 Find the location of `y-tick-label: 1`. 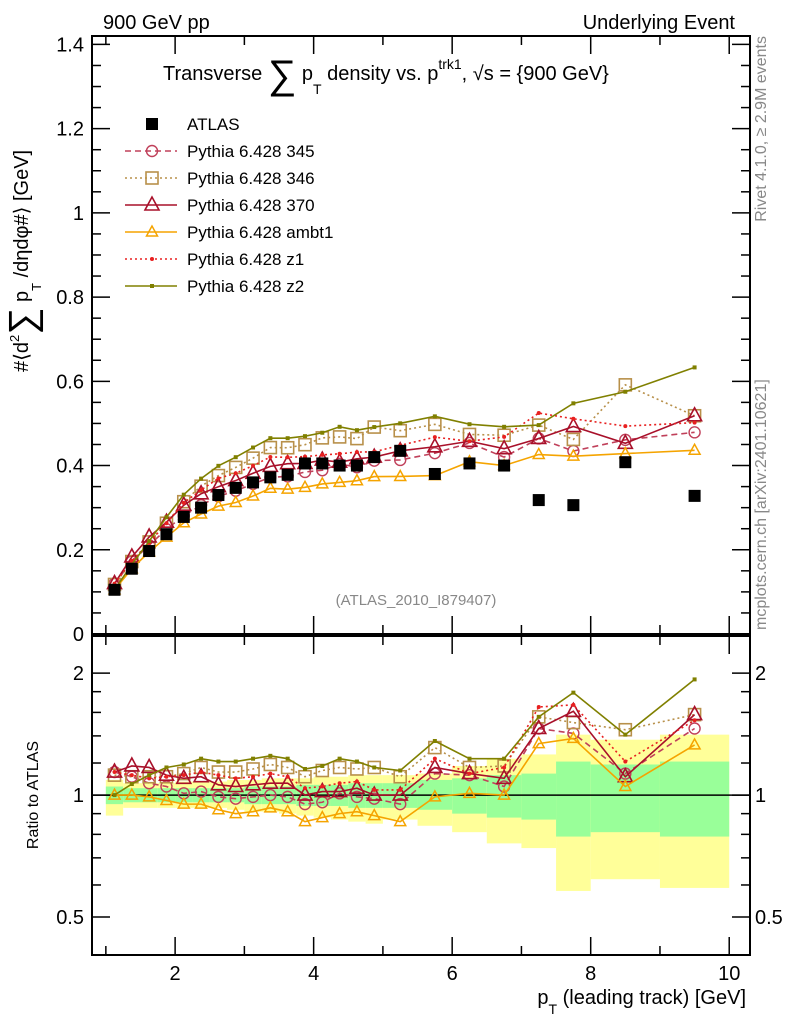

y-tick-label: 1 is located at coordinates (78, 214).